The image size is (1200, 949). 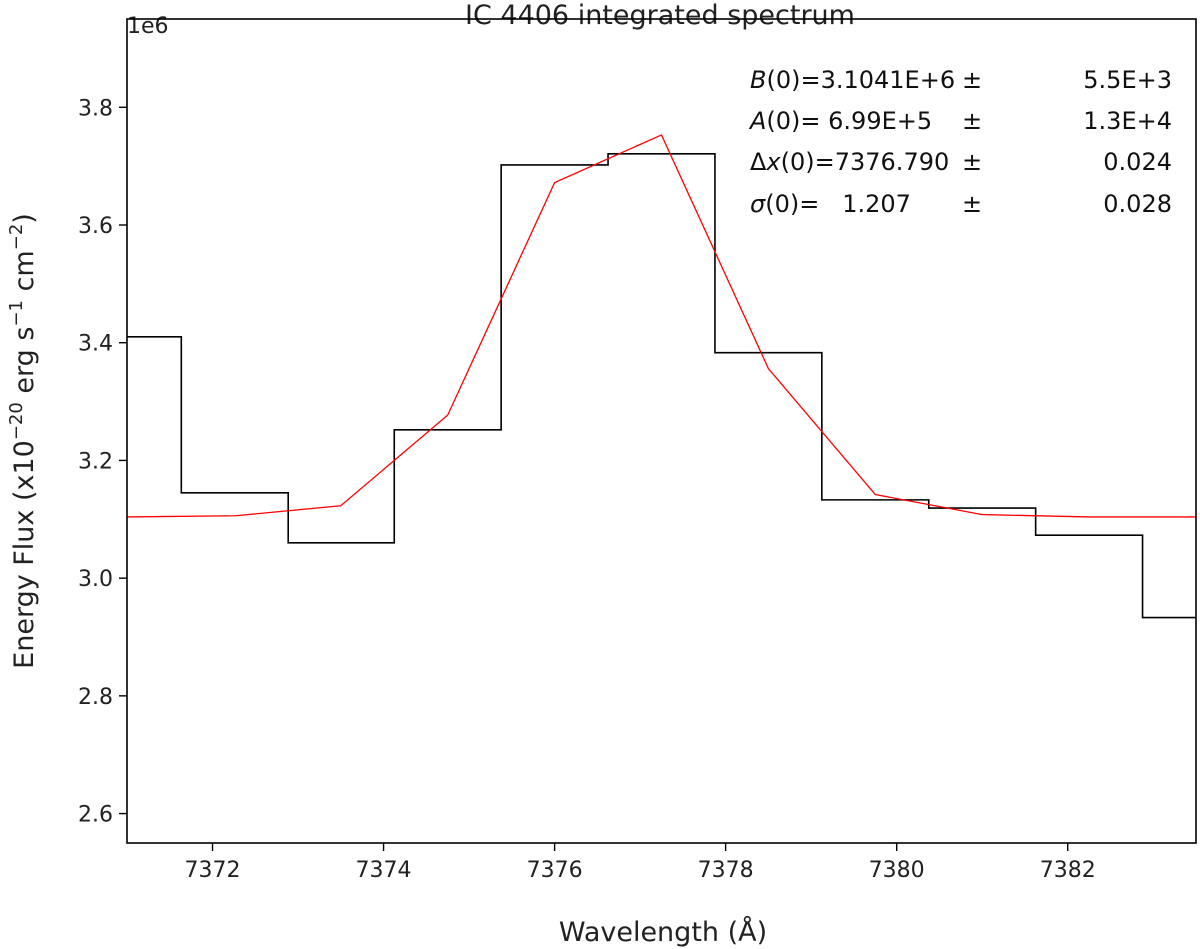 I want to click on y-offset-label: 1e6, so click(x=148, y=26).